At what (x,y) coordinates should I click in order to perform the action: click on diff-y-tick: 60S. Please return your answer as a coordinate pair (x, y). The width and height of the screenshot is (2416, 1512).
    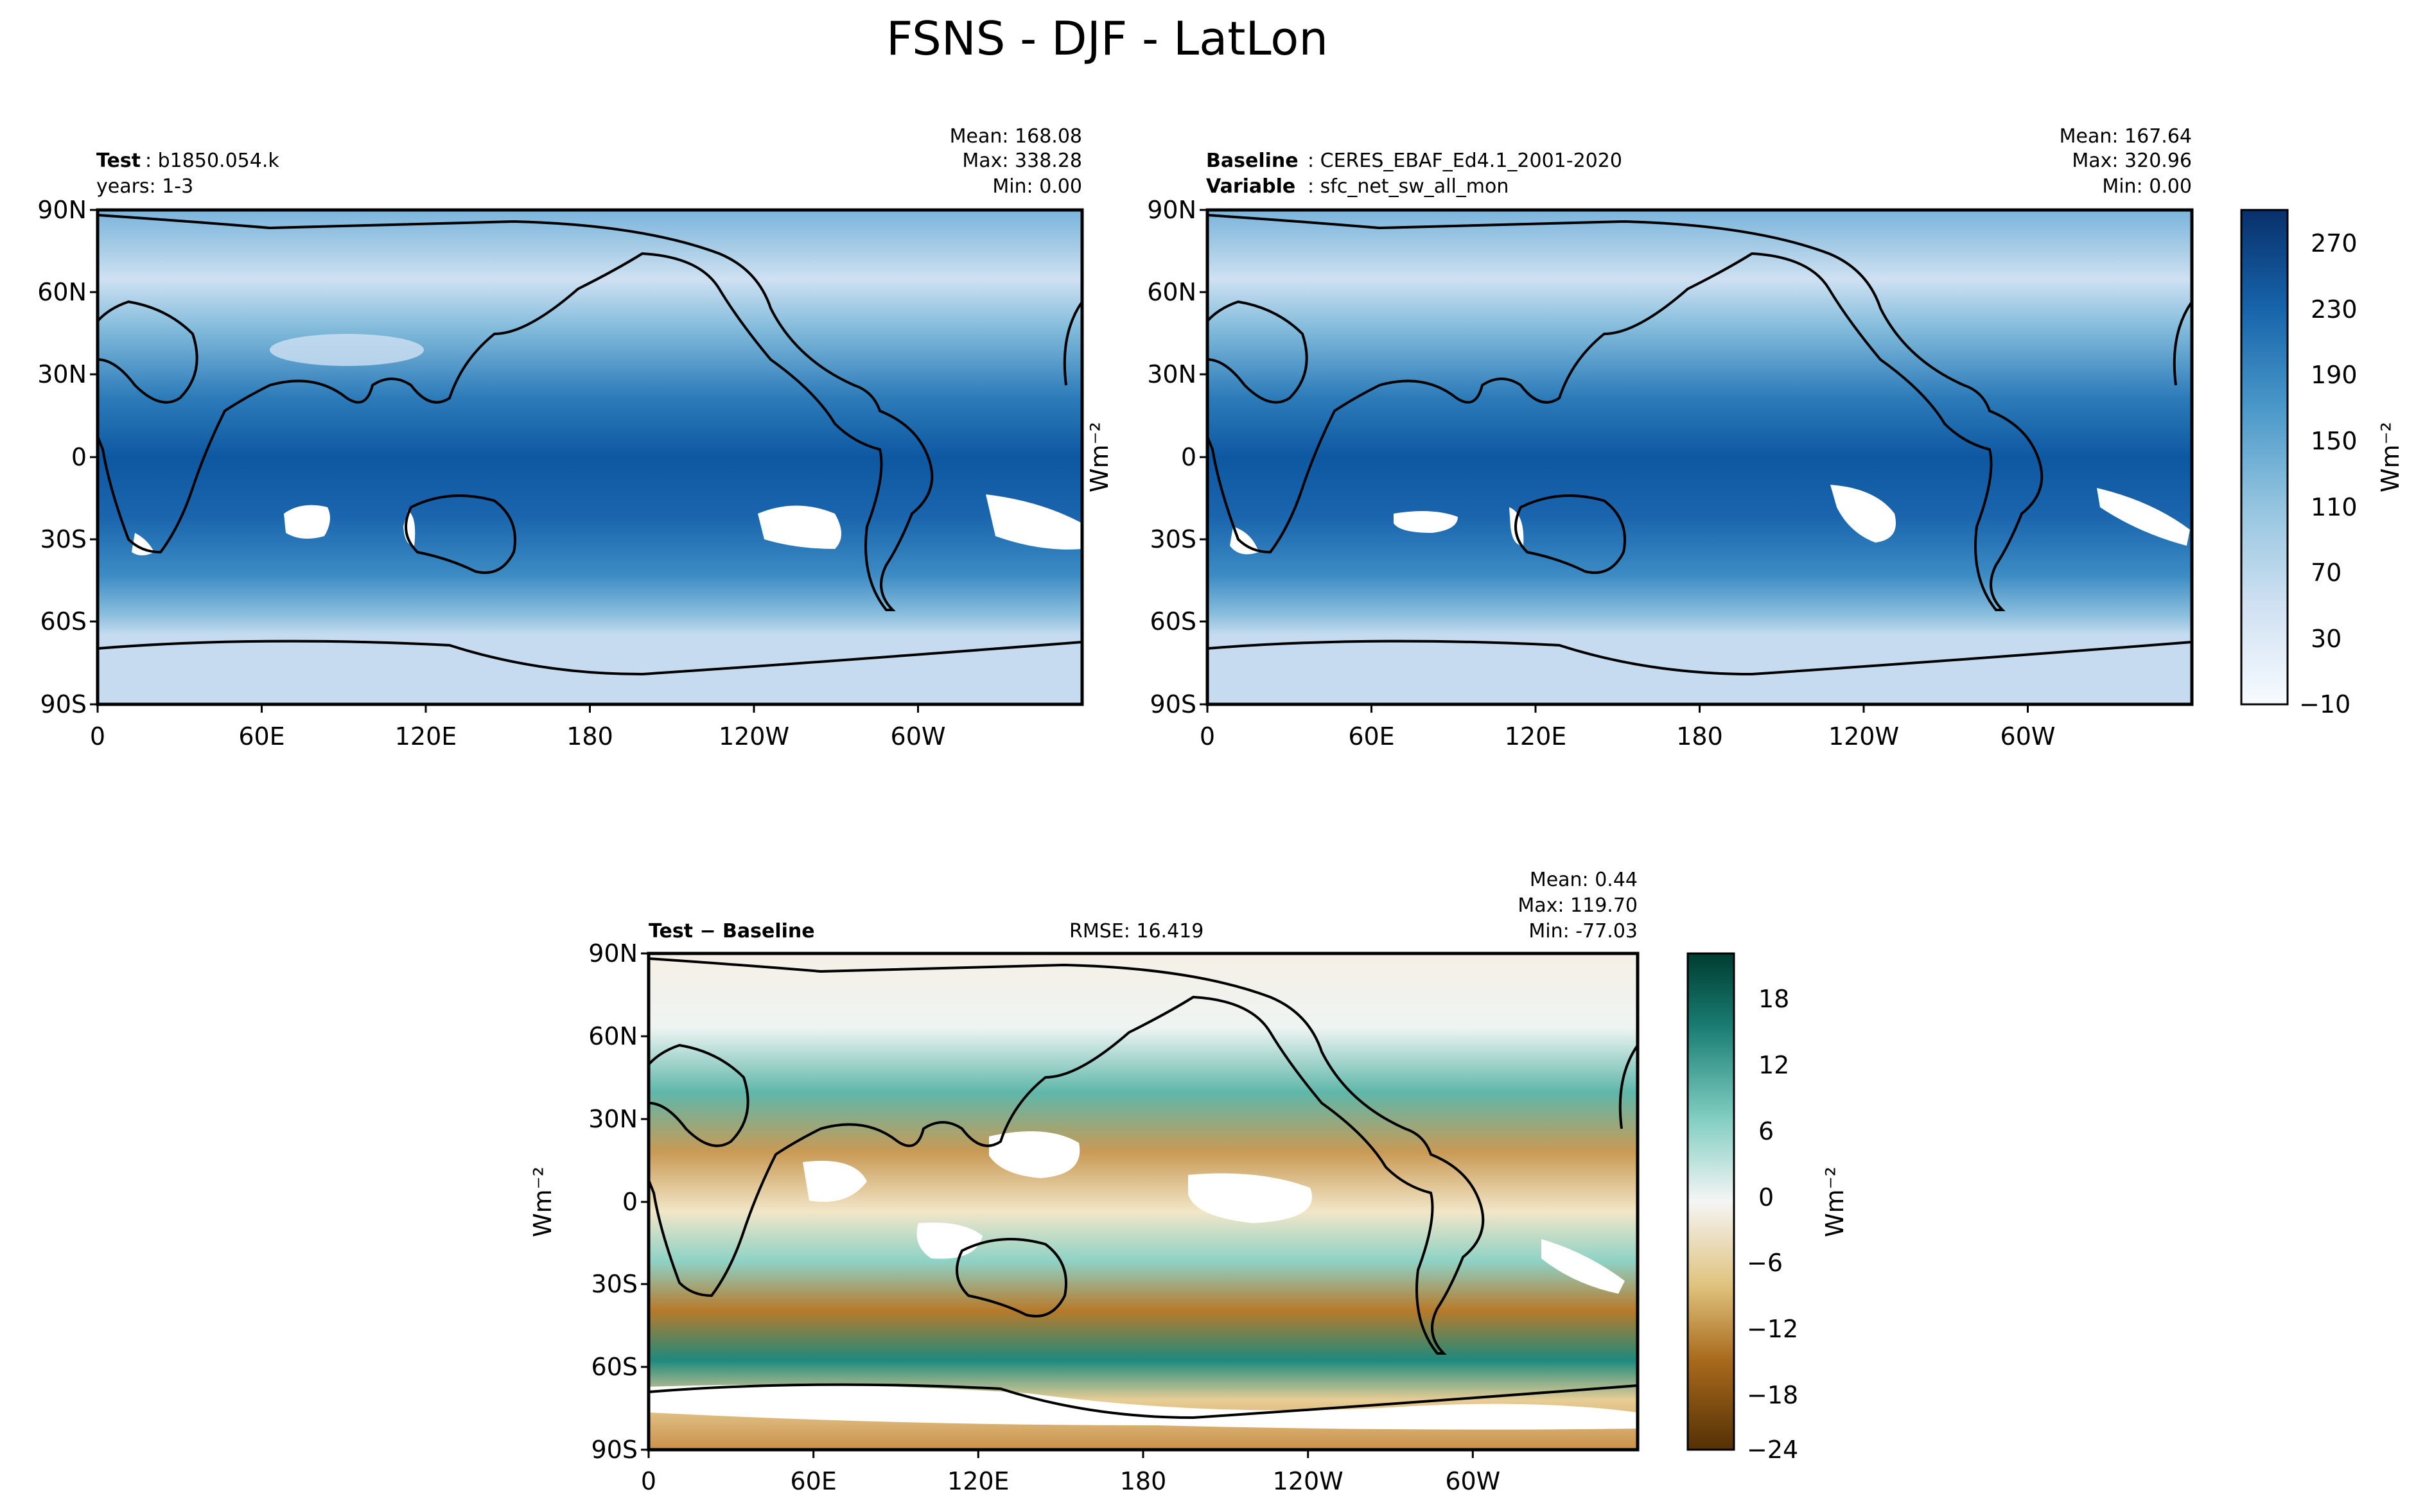
    Looking at the image, I should click on (614, 1367).